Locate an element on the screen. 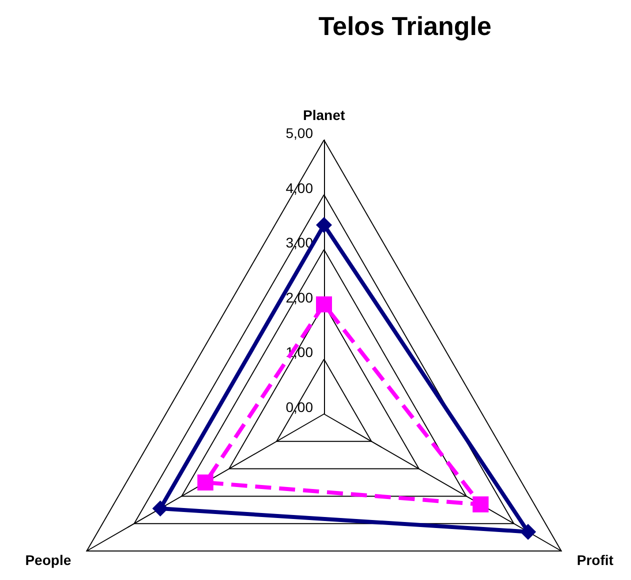  spoke-label: Planet is located at coordinates (324, 115).